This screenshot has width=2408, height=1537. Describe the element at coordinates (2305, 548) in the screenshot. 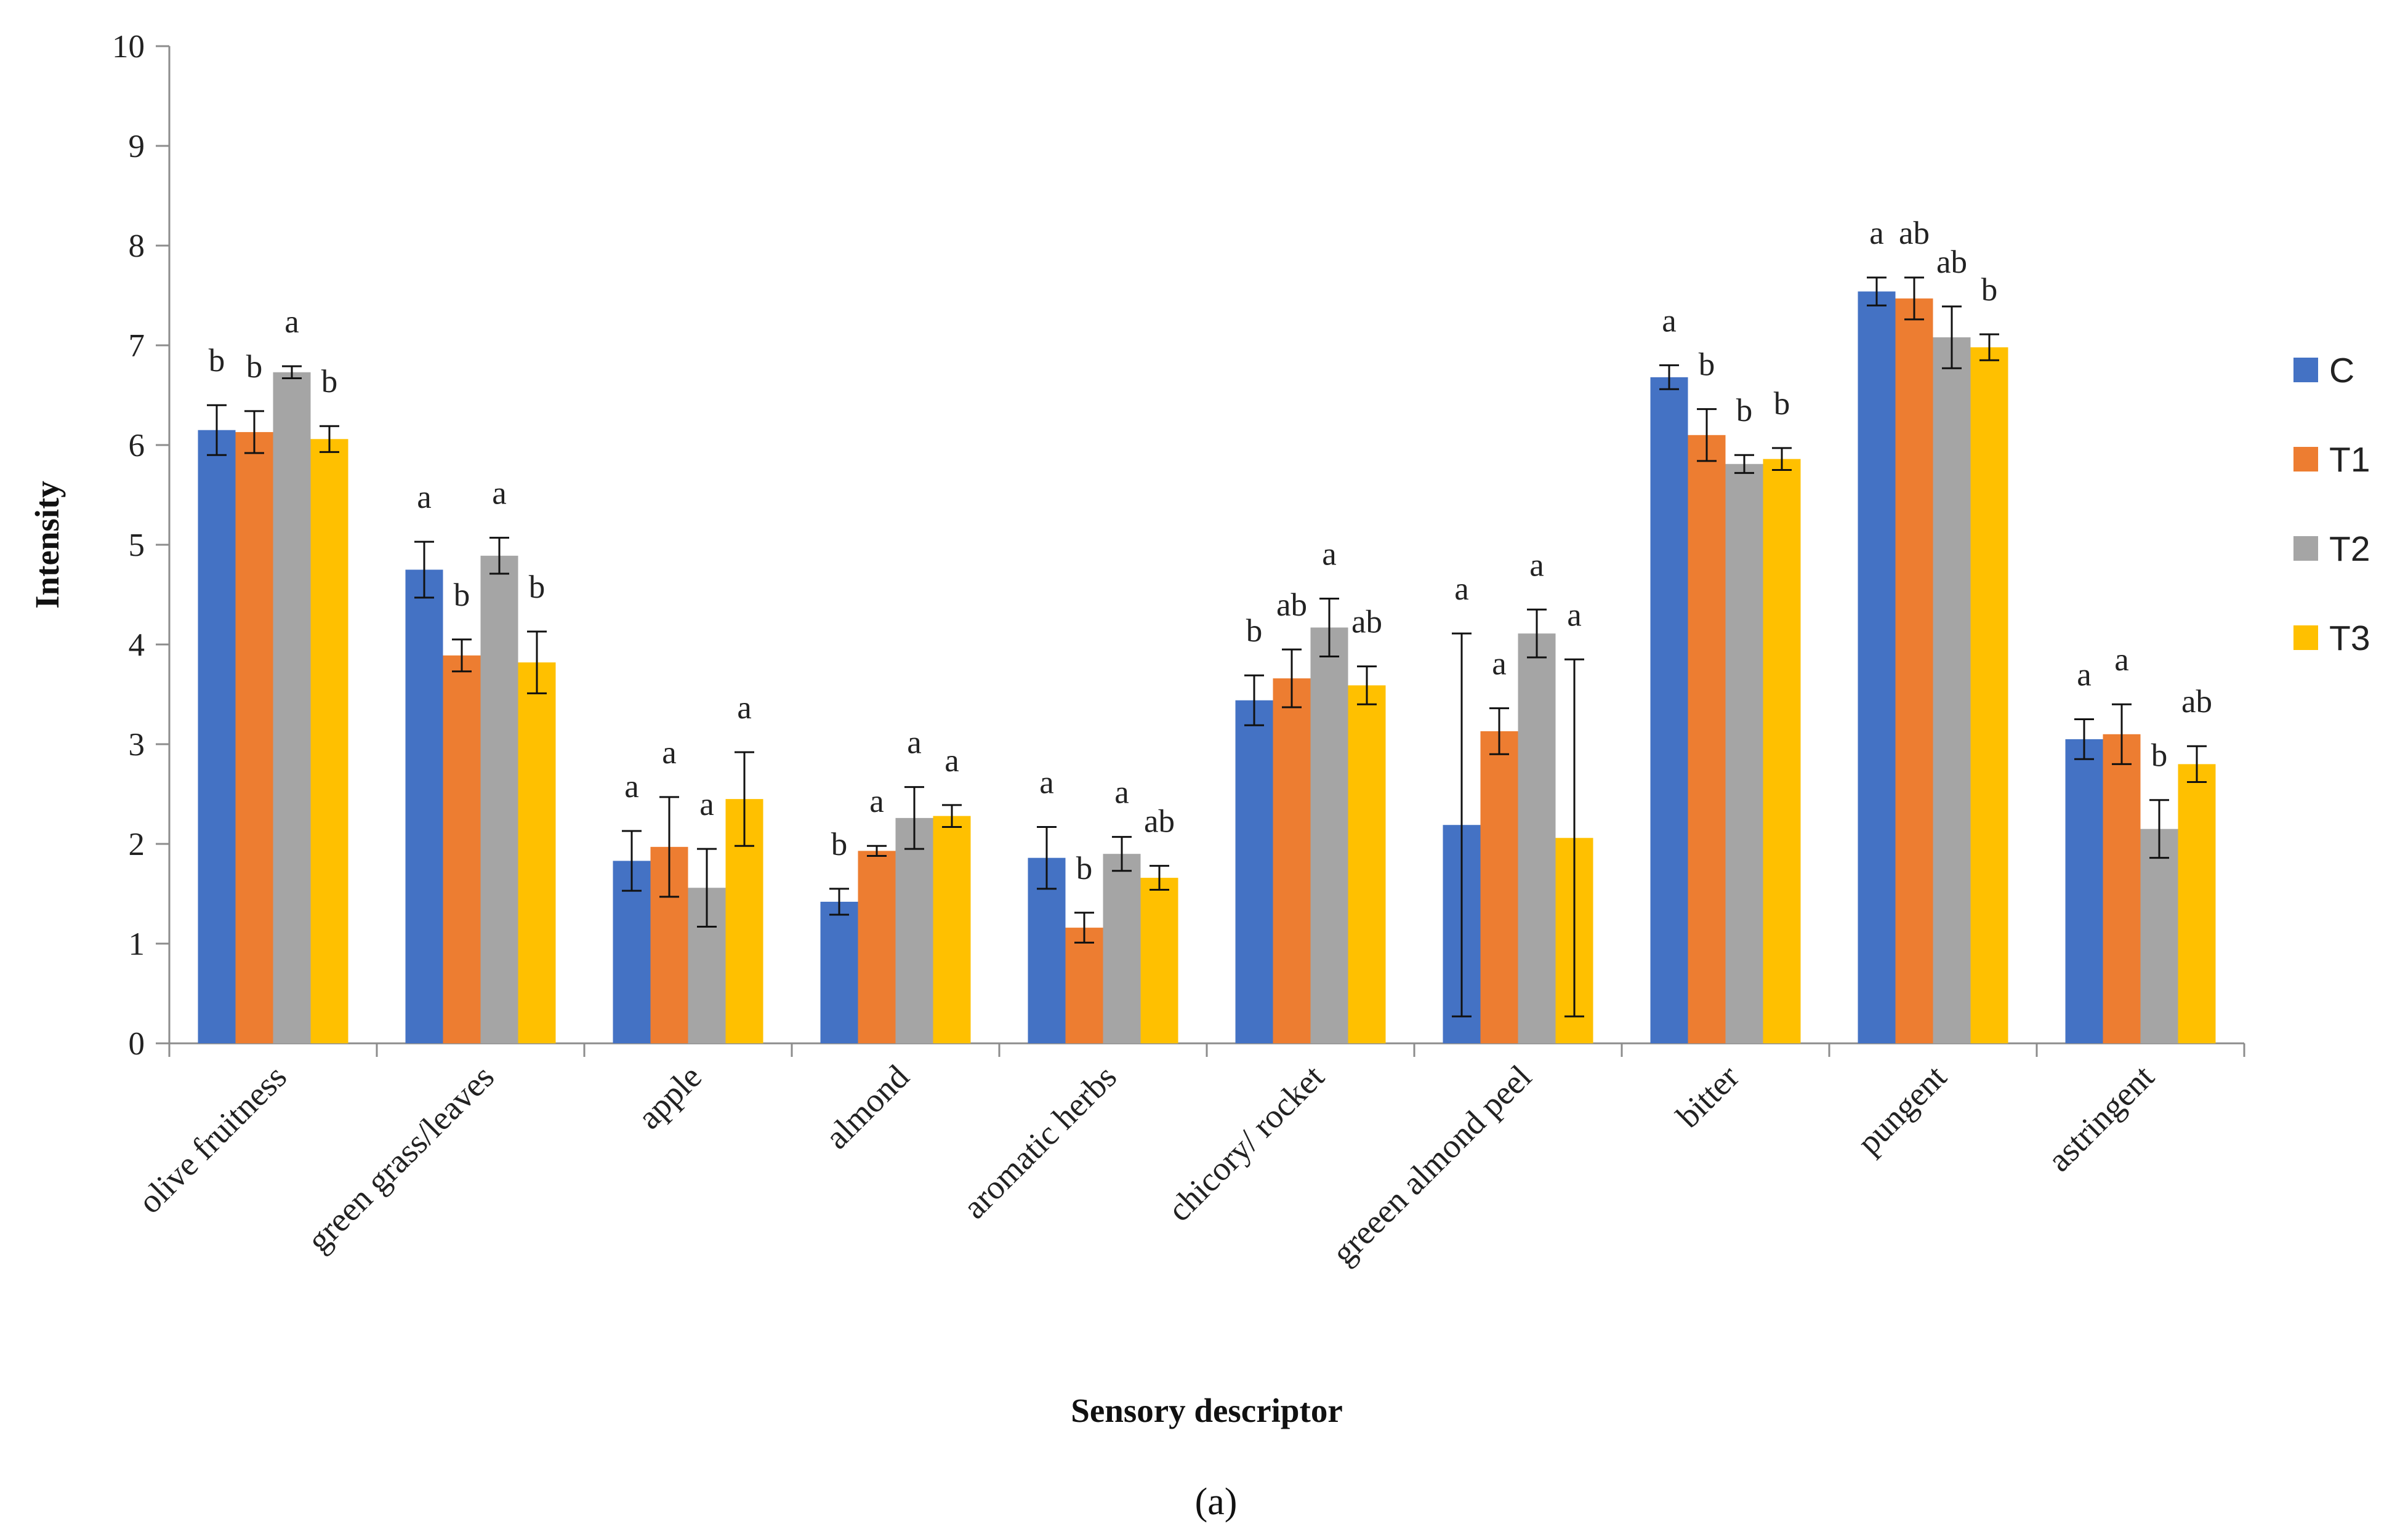

I see `legend-swatch-T2` at that location.